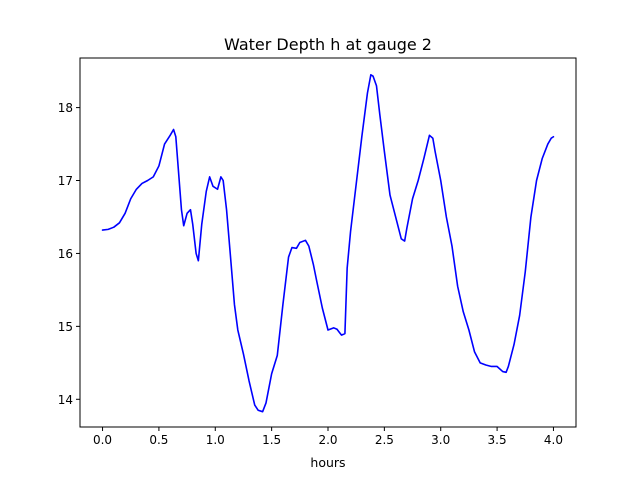 Image resolution: width=640 pixels, height=484 pixels. What do you see at coordinates (65, 181) in the screenshot?
I see `y-tick-label: 17` at bounding box center [65, 181].